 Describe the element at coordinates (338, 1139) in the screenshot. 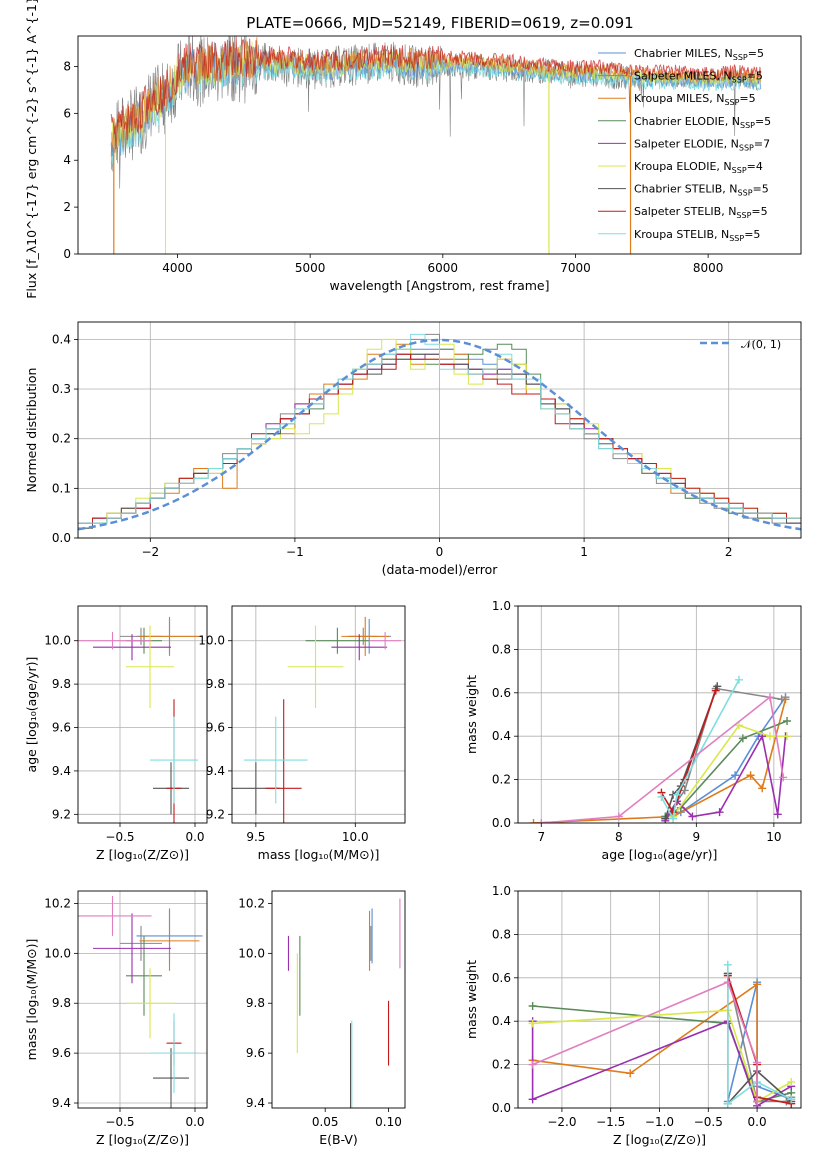

I see `x-axis-label: E(B-V)` at that location.